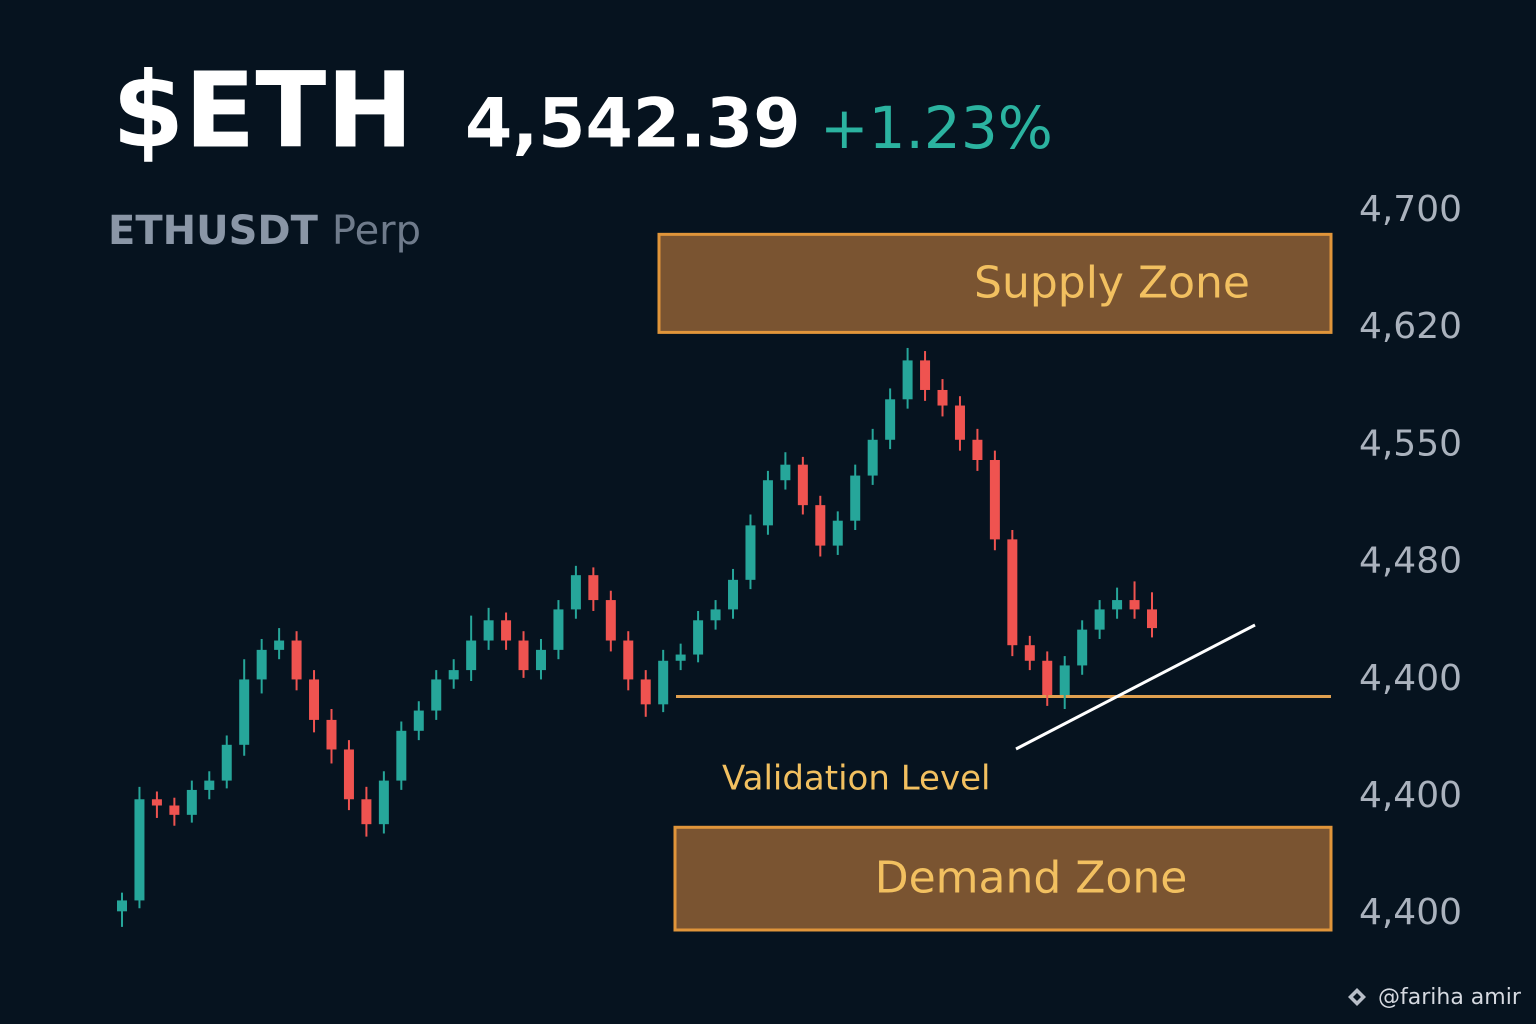  What do you see at coordinates (1410, 209) in the screenshot?
I see `y-axis-label: 4,700` at bounding box center [1410, 209].